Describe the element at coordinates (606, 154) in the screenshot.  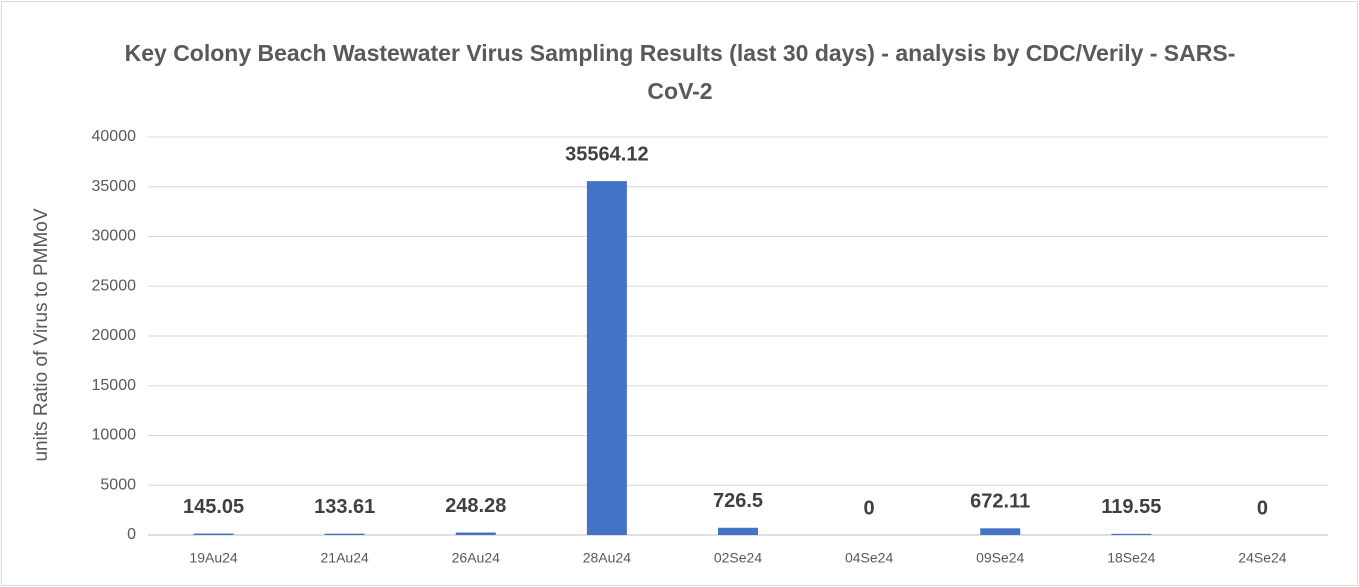
I see `data-label: 35564.12` at that location.